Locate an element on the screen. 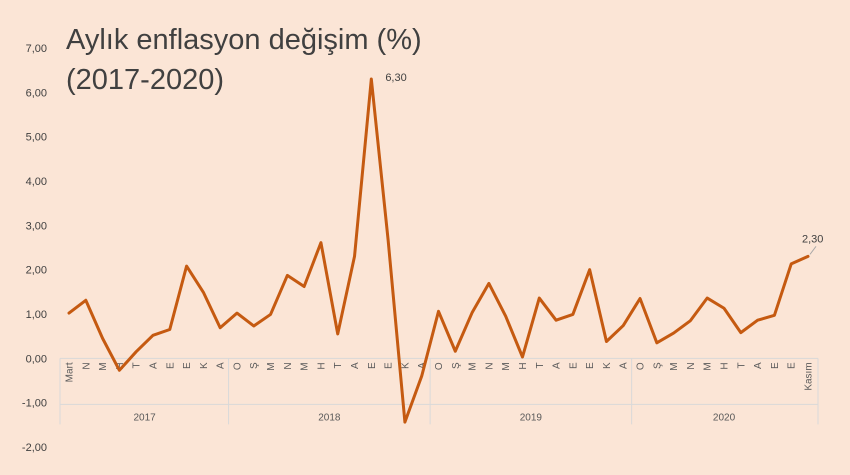 This screenshot has width=850, height=475. data-label: 6,30 is located at coordinates (395, 78).